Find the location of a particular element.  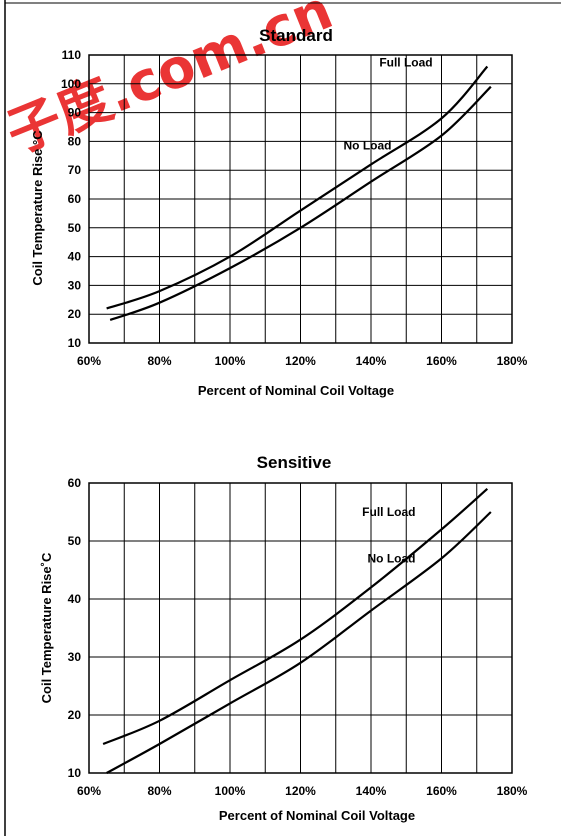

y-axis-label: Coil Temperature Rise °C is located at coordinates (37, 208).